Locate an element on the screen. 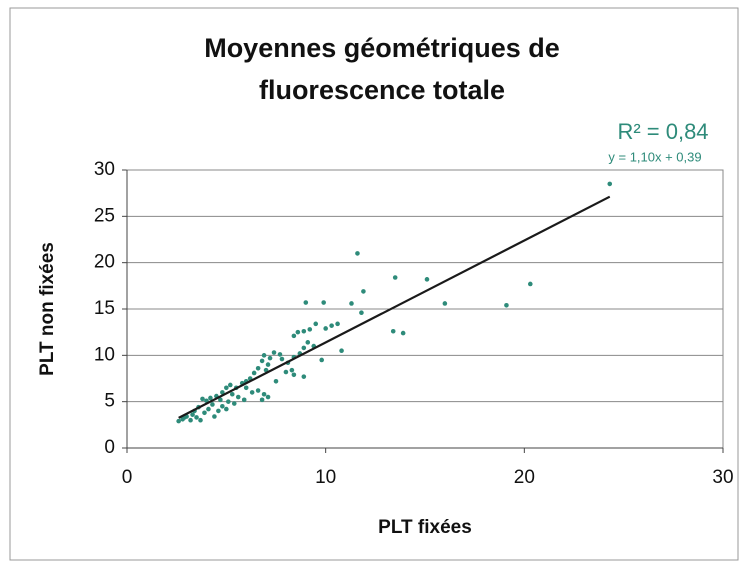 Image resolution: width=747 pixels, height=566 pixels. y-tick-label: 25 is located at coordinates (104, 215).